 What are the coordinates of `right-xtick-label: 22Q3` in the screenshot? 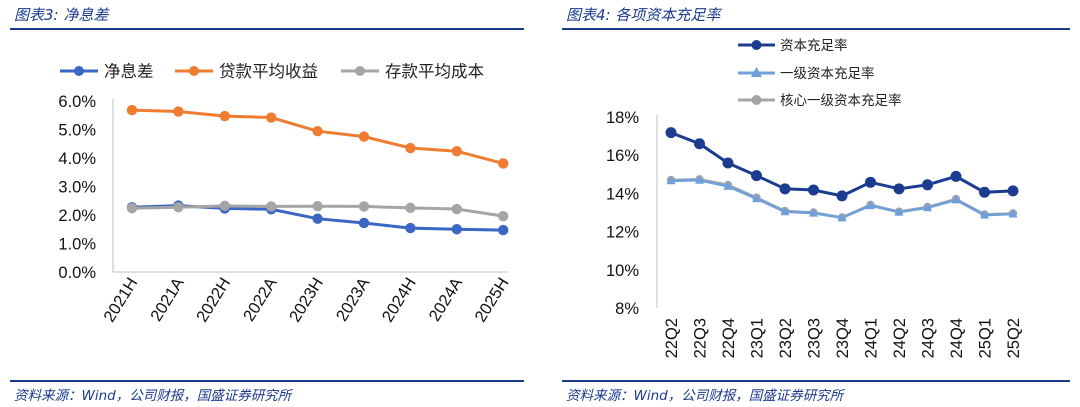 It's located at (701, 338).